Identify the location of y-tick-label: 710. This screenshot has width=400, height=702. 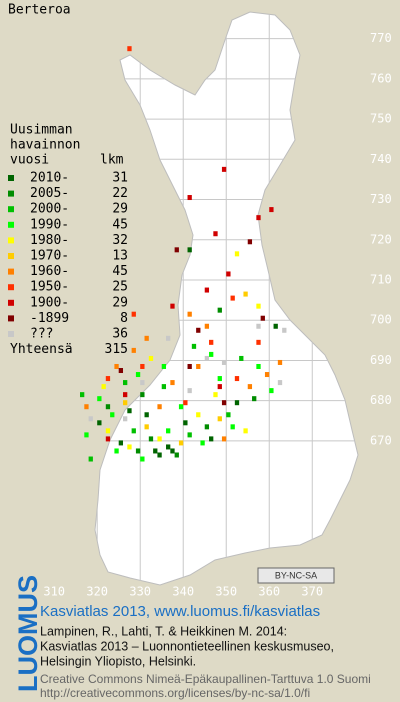
(381, 279).